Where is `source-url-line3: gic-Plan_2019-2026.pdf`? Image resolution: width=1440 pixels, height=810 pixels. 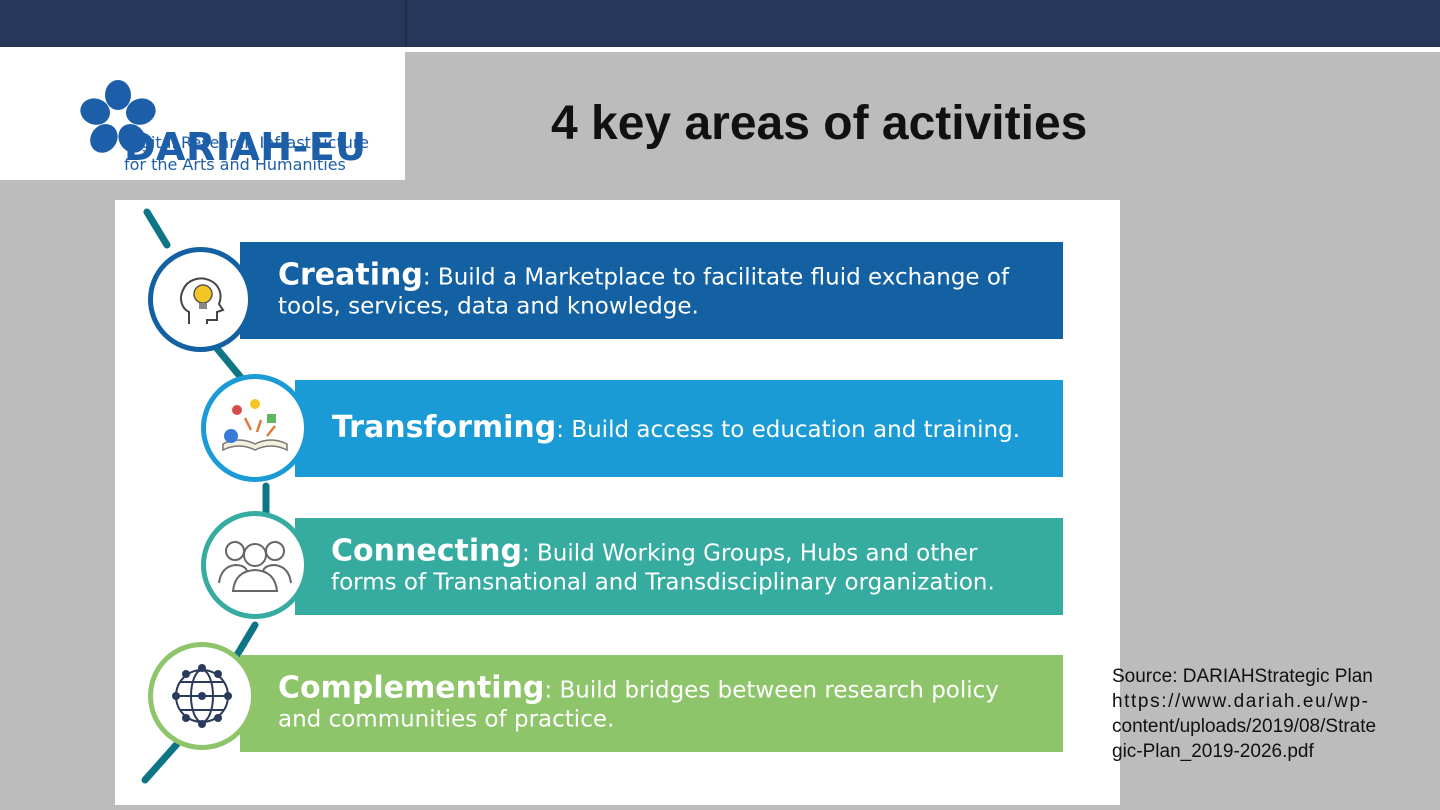
source-url-line3: gic-Plan_2019-2026.pdf is located at coordinates (1213, 751).